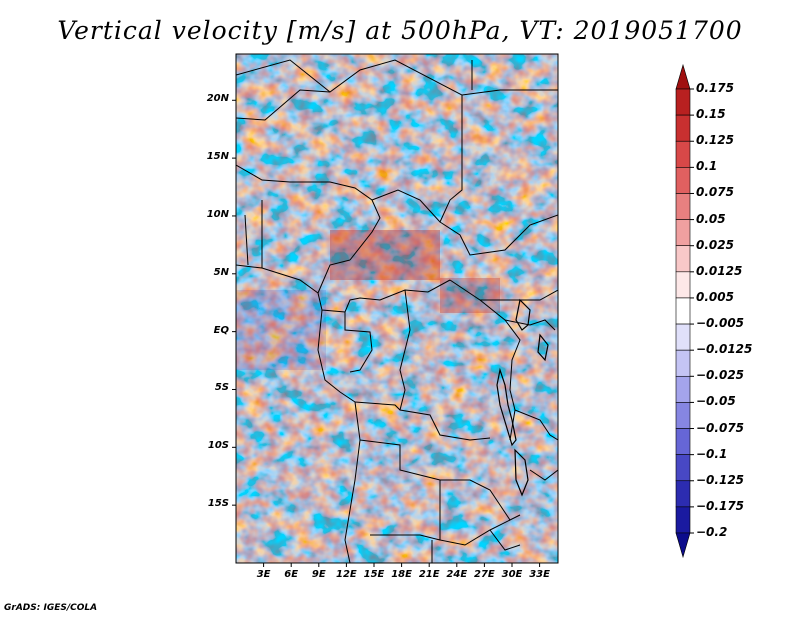 This screenshot has height=618, width=800. What do you see at coordinates (720, 427) in the screenshot?
I see `colorbar-level-label: −0.075` at bounding box center [720, 427].